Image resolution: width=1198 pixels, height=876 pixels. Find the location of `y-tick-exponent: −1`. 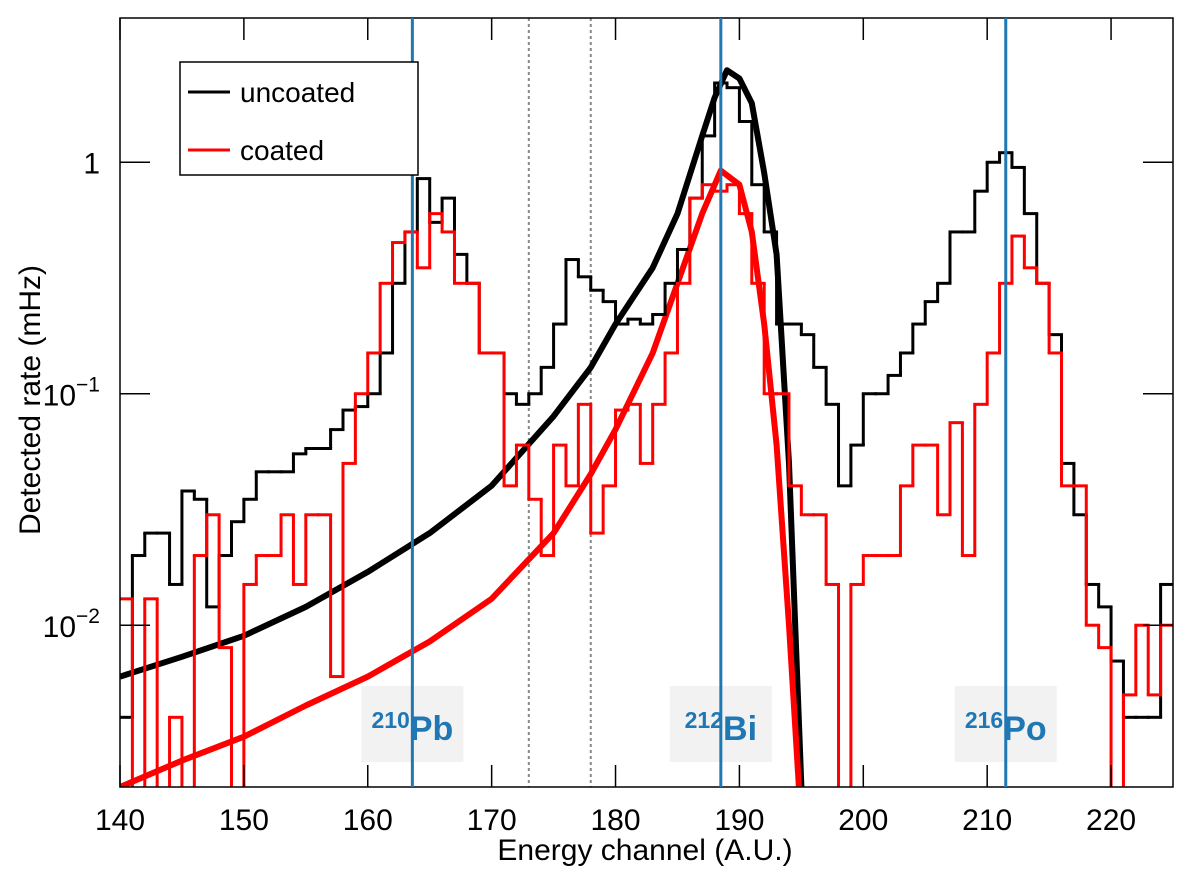

y-tick-exponent: −1 is located at coordinates (88, 385).